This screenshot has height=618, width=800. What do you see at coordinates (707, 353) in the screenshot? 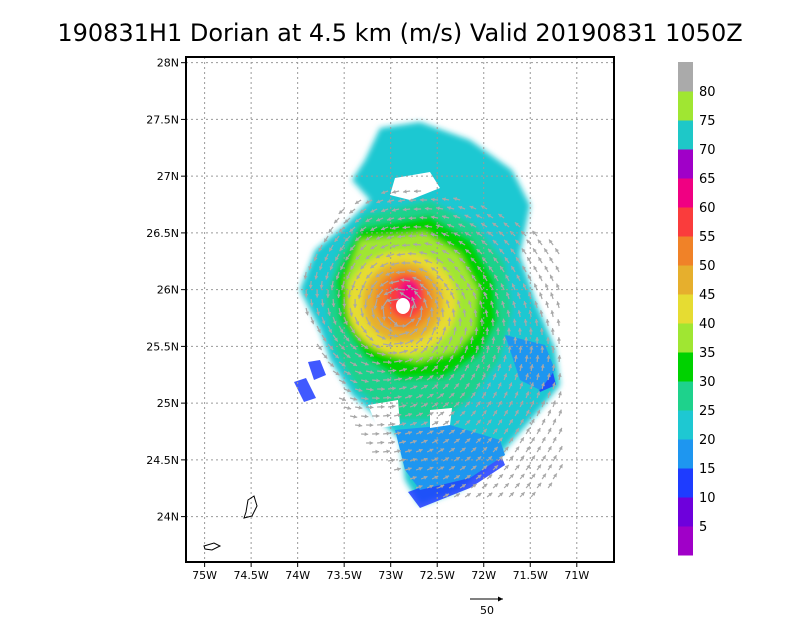
I see `colorbar-label: 35` at bounding box center [707, 353].